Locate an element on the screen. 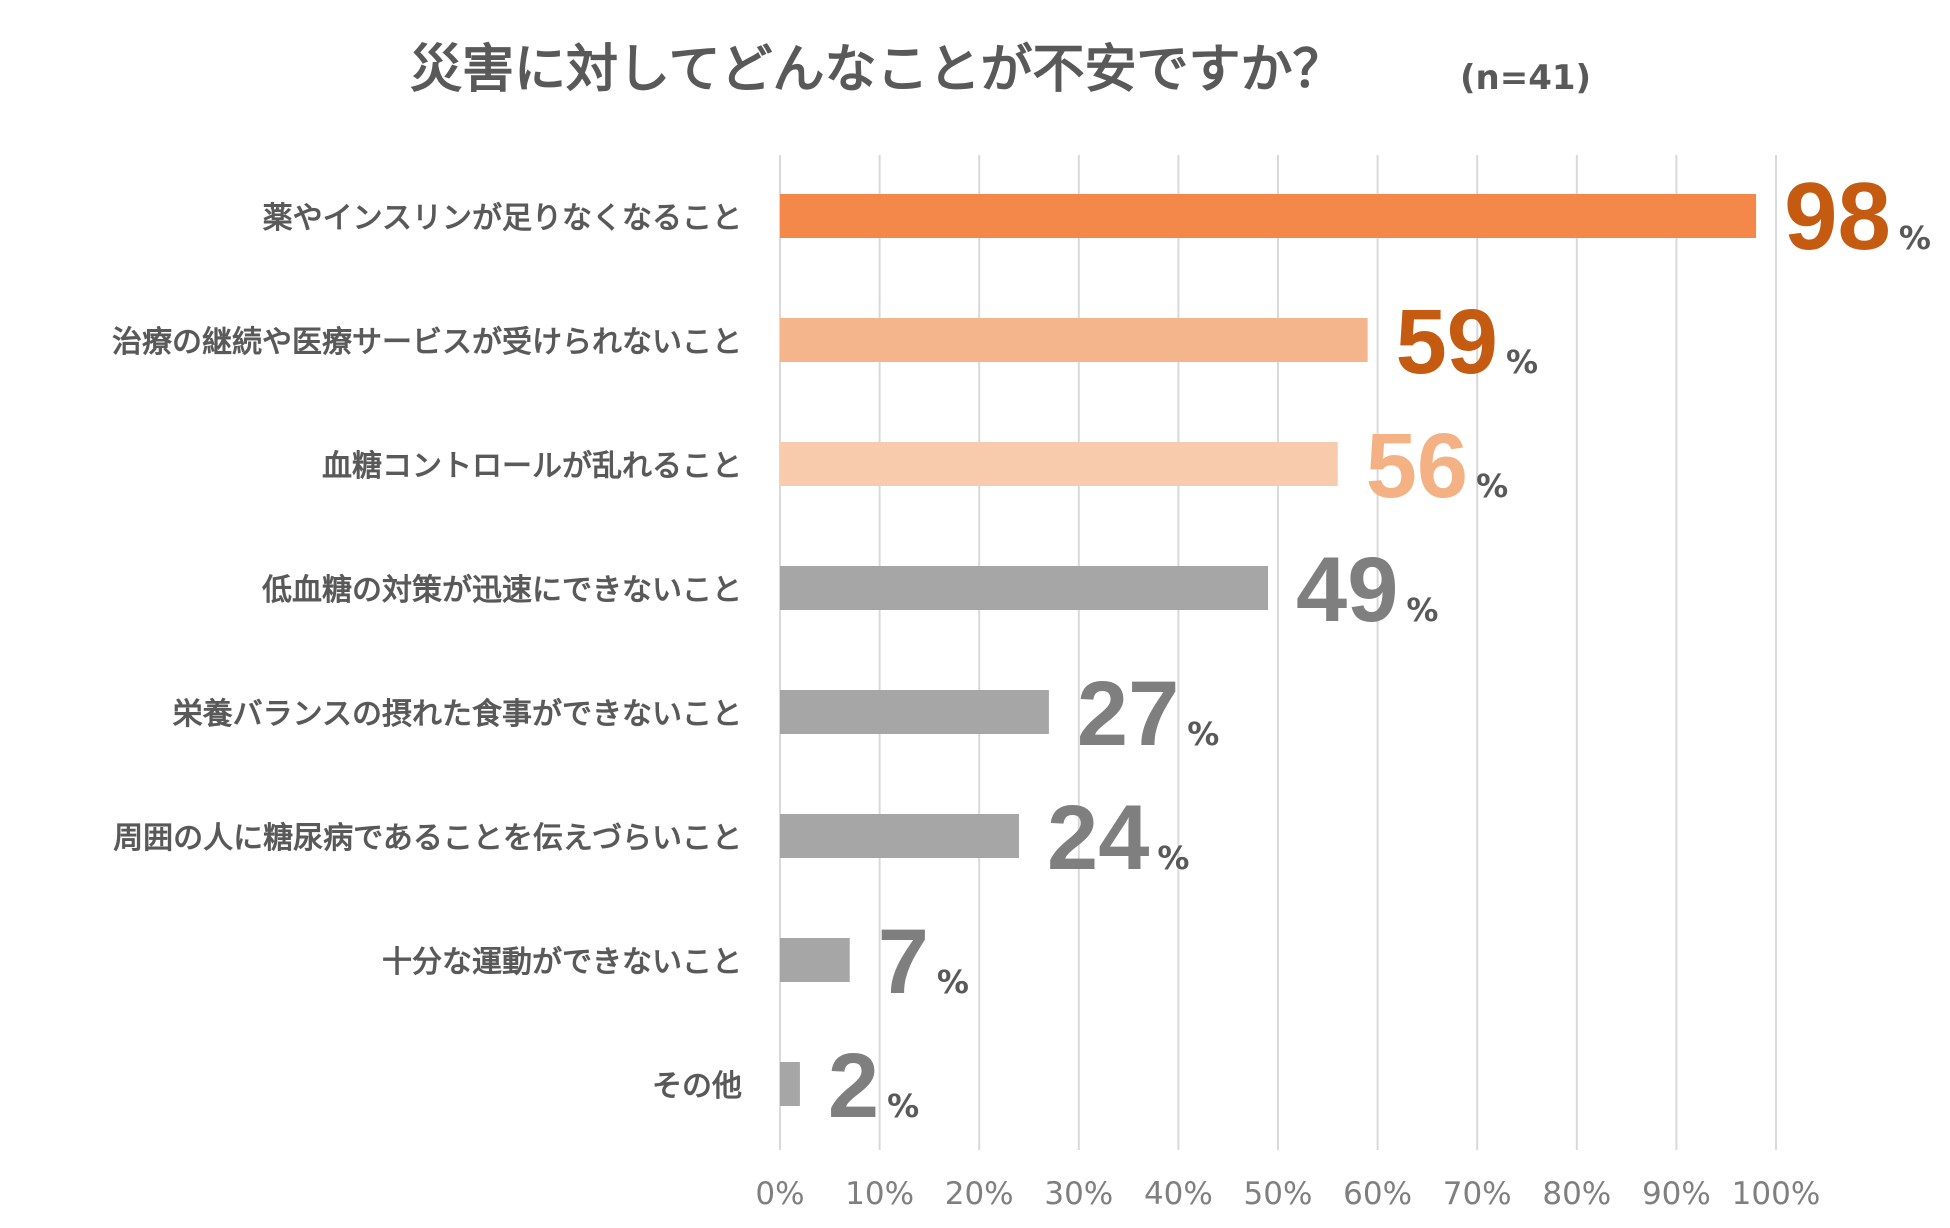 The height and width of the screenshot is (1228, 1950). x-tick-label: 90% is located at coordinates (1676, 1194).